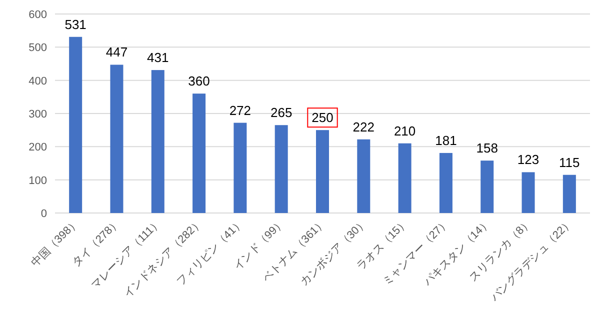  What do you see at coordinates (363, 126) in the screenshot?
I see `data-label: 222` at bounding box center [363, 126].